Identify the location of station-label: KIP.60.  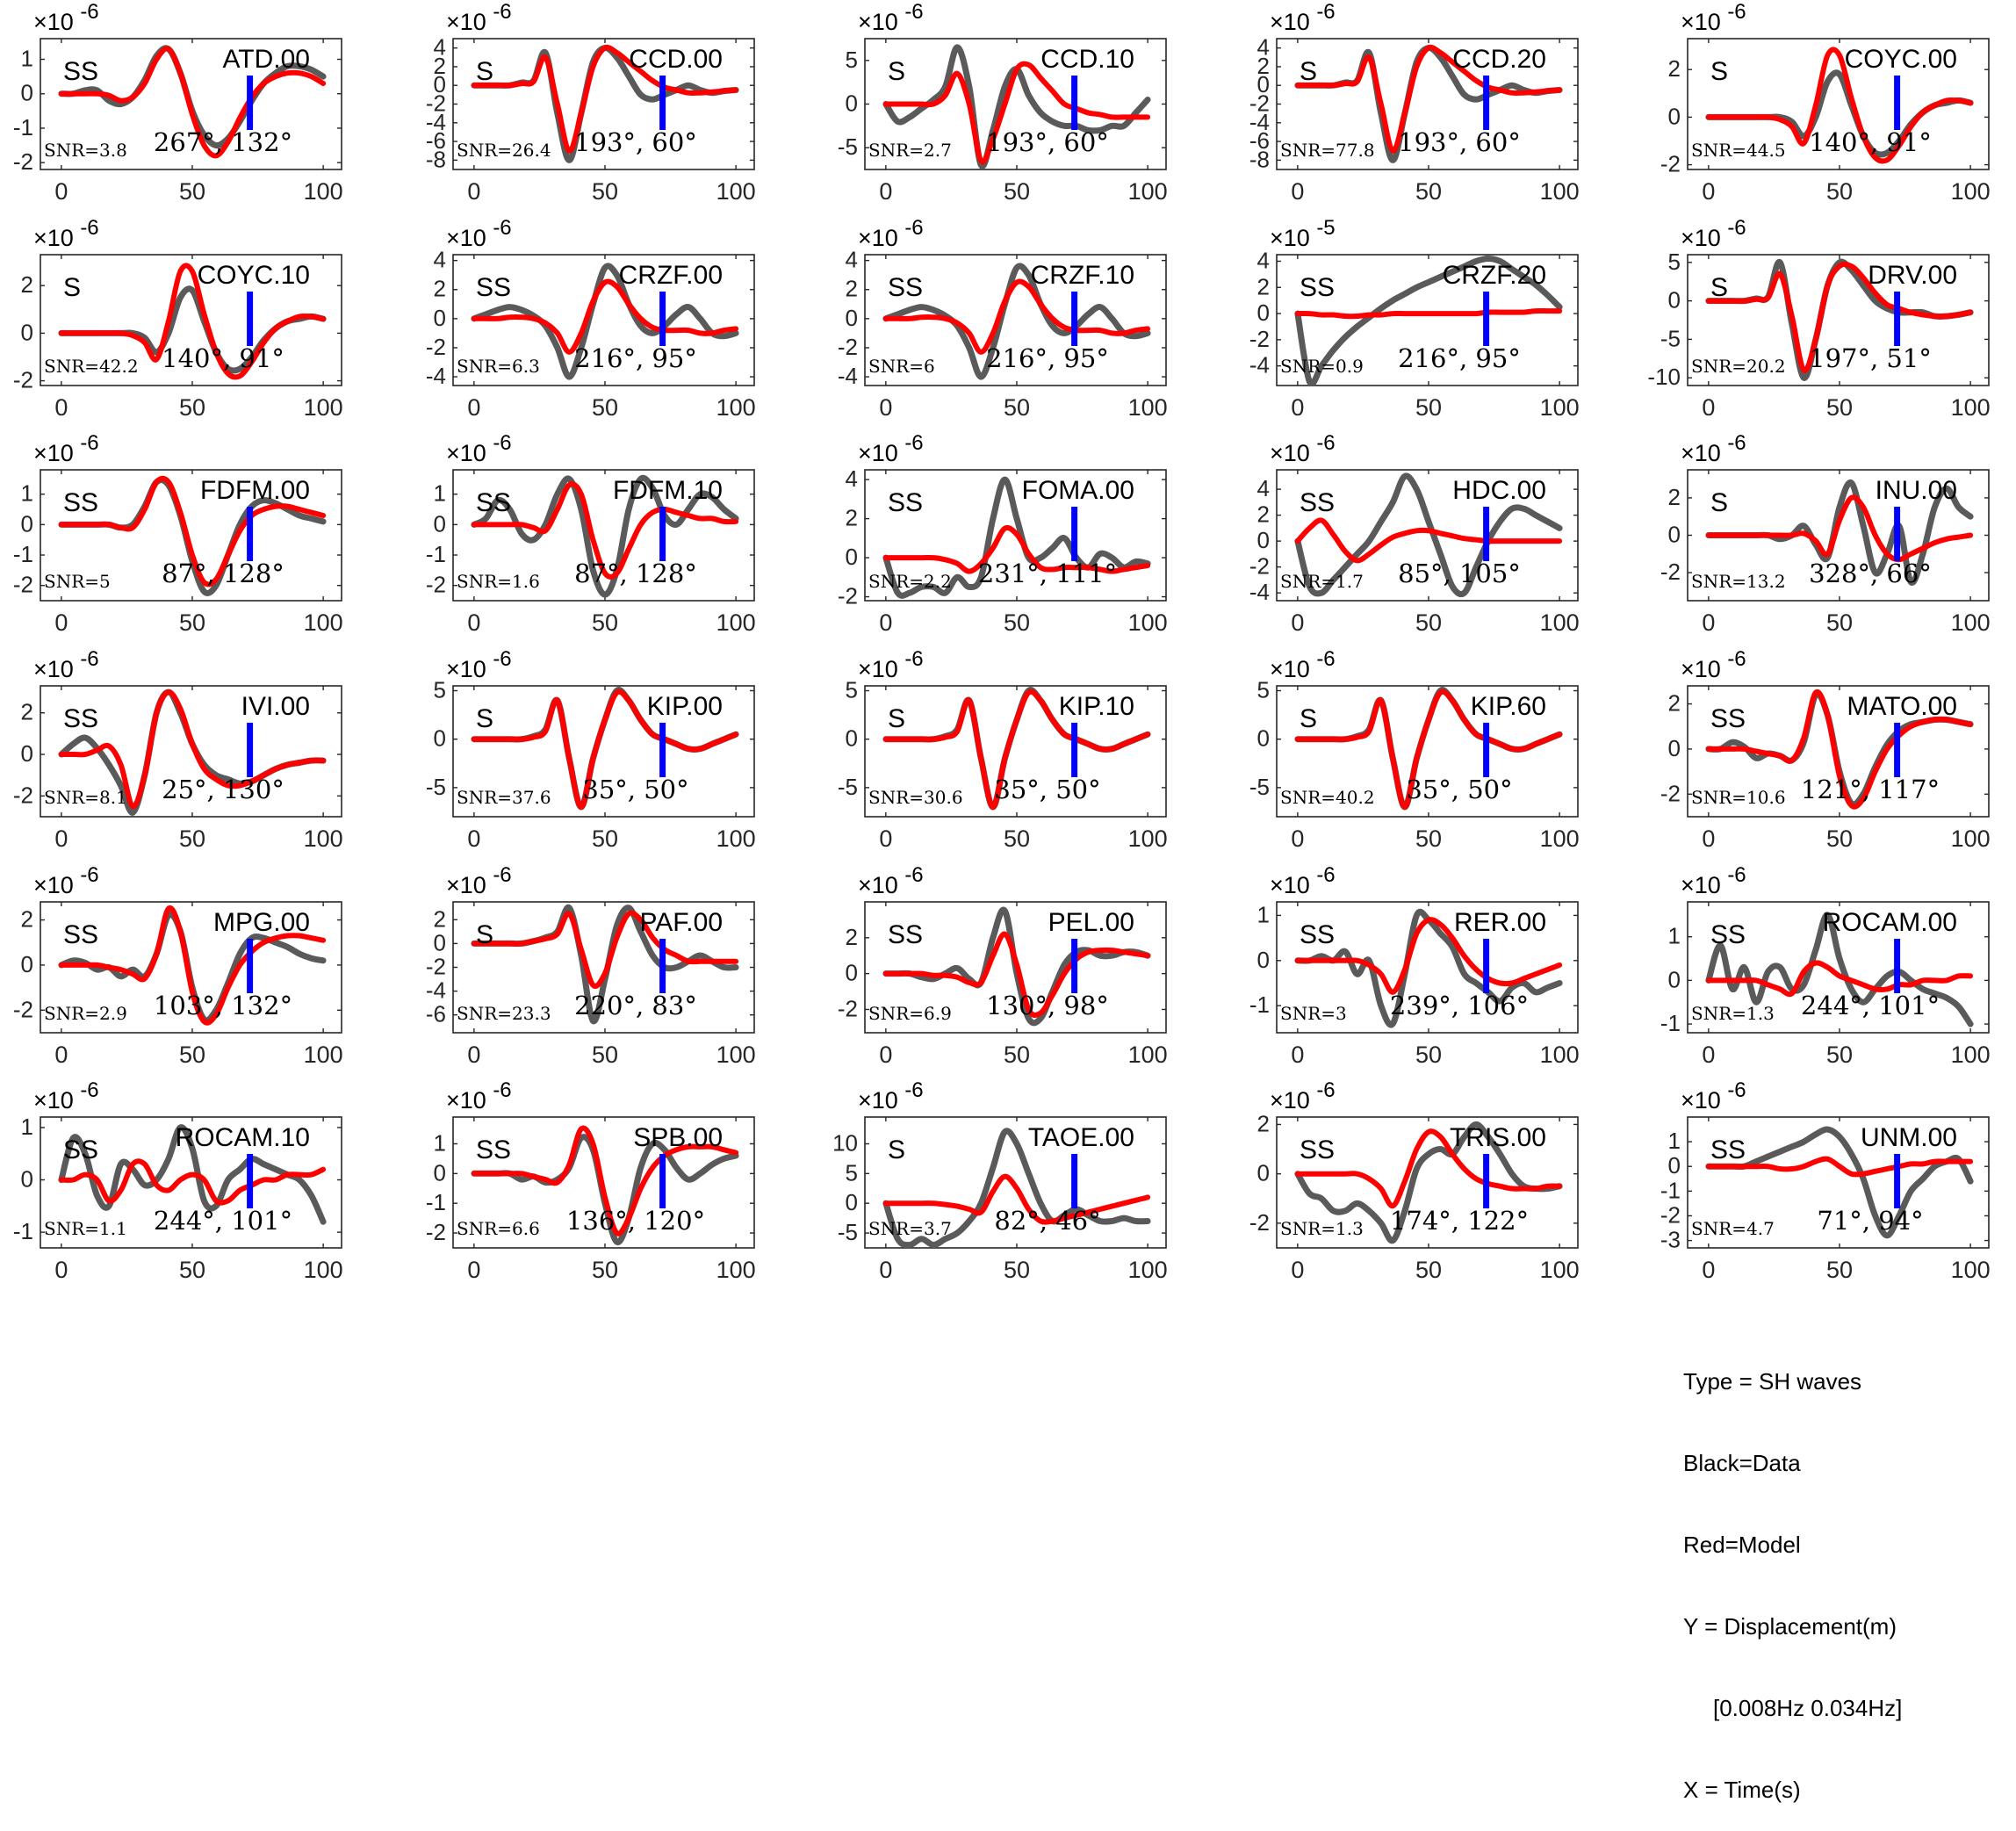
(1508, 706).